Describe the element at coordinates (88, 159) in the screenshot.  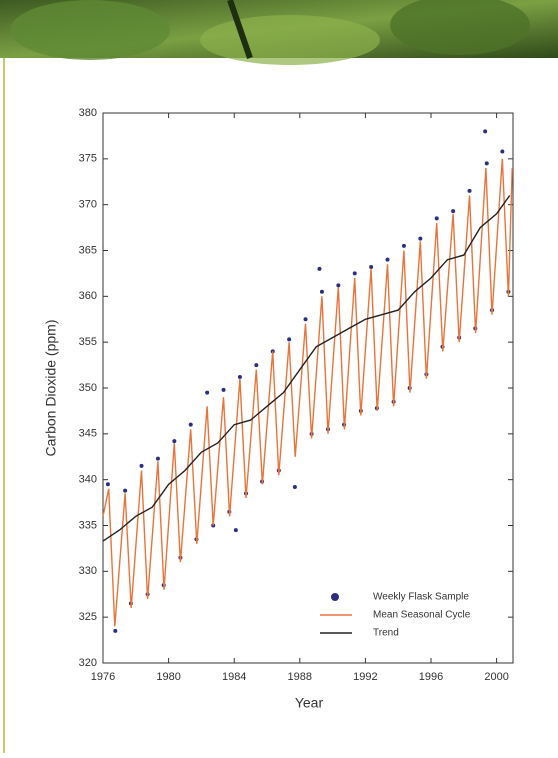
I see `y-tick-label: 375` at that location.